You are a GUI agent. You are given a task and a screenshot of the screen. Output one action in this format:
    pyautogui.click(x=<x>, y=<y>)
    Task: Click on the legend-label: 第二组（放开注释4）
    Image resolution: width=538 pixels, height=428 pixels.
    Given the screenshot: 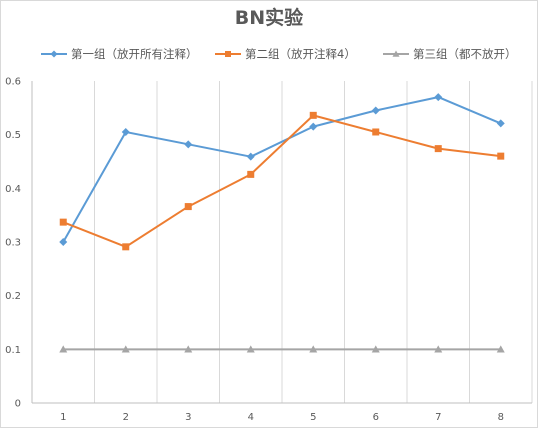 What is the action you would take?
    pyautogui.click(x=300, y=54)
    